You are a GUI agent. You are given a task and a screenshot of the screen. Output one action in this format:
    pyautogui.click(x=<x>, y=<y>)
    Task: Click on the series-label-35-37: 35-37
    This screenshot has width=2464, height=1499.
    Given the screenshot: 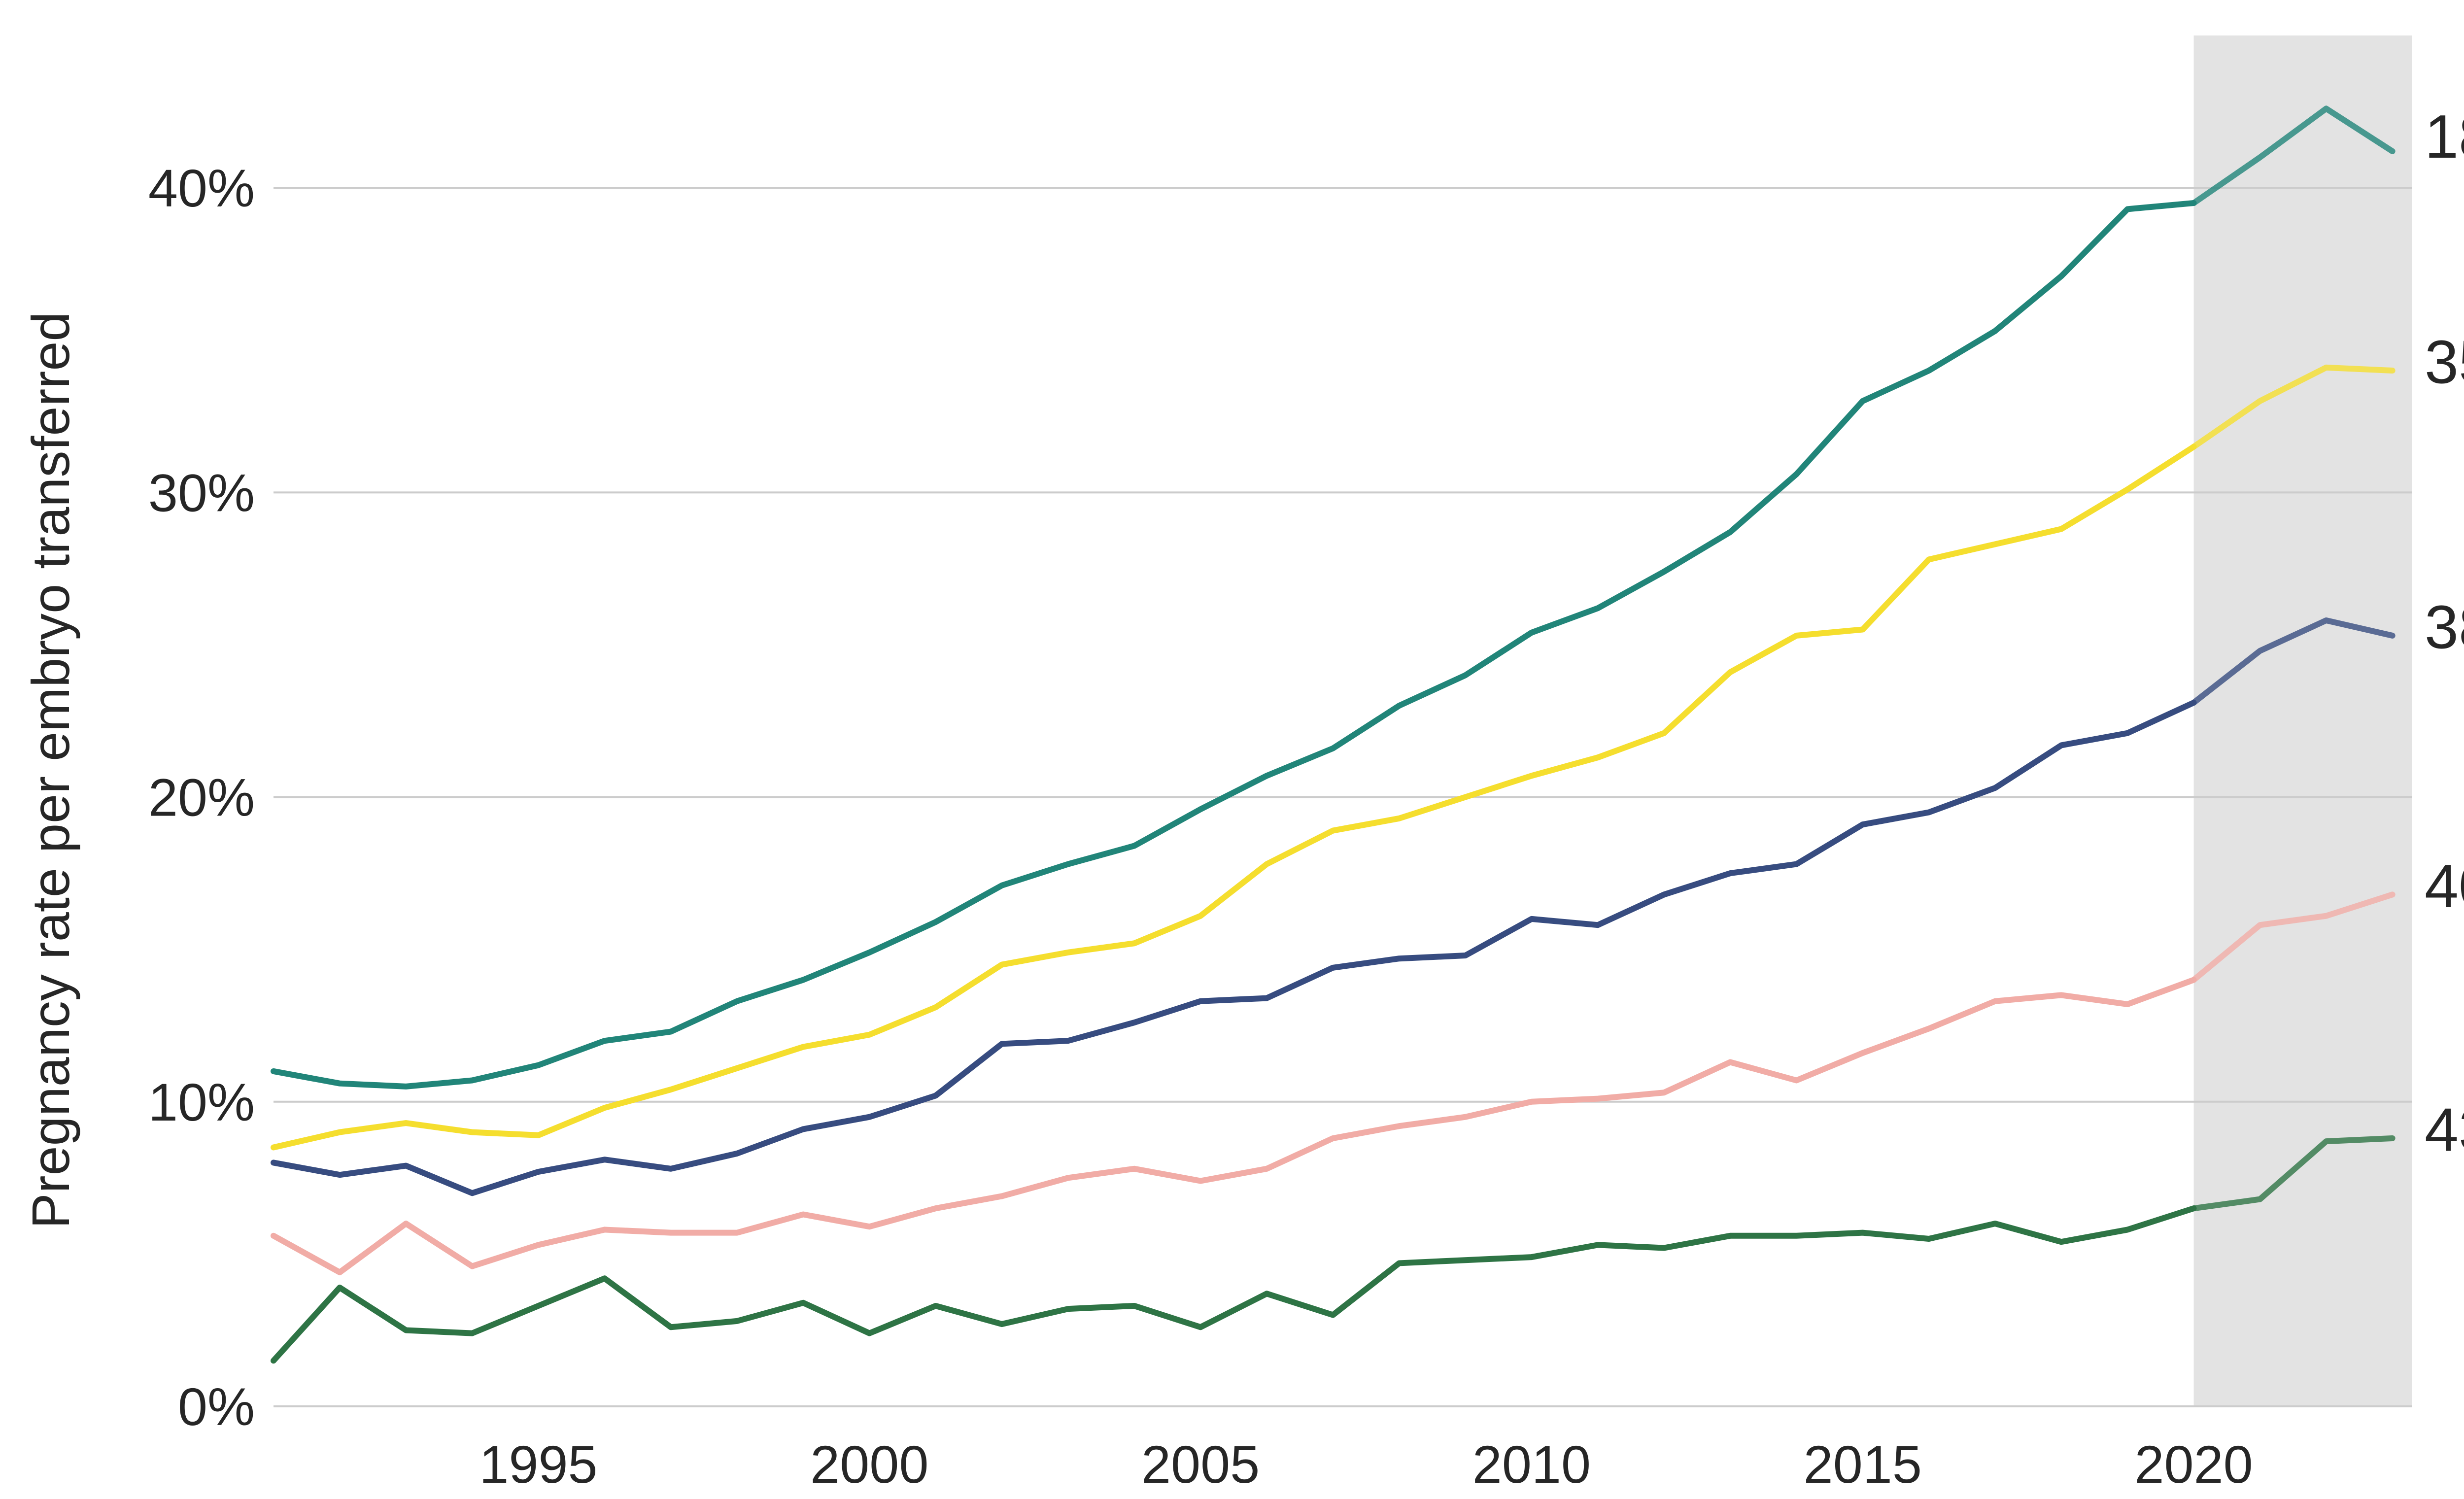 What is the action you would take?
    pyautogui.click(x=2444, y=362)
    